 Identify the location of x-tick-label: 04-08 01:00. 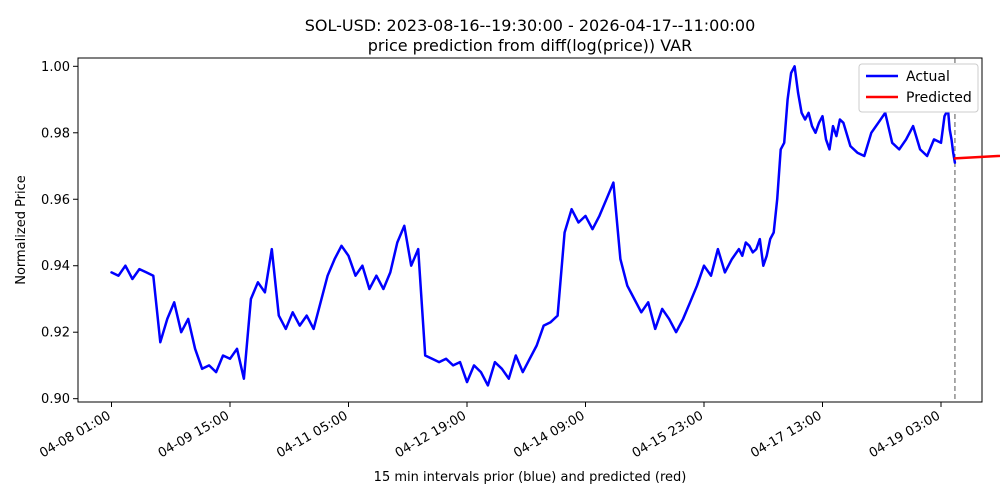
(75, 434).